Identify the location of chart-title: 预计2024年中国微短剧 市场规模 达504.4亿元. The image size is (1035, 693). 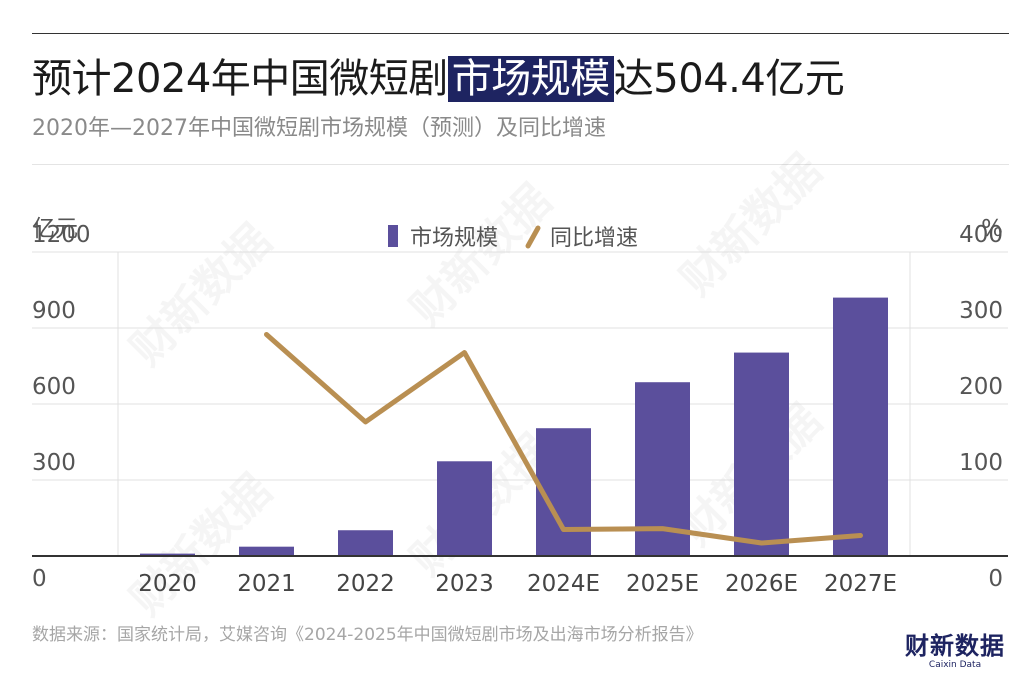
(438, 79).